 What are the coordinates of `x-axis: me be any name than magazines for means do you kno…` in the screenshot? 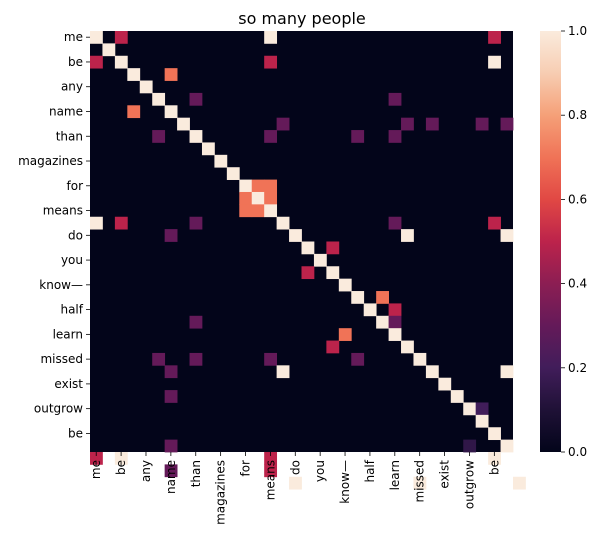 It's located at (295, 488).